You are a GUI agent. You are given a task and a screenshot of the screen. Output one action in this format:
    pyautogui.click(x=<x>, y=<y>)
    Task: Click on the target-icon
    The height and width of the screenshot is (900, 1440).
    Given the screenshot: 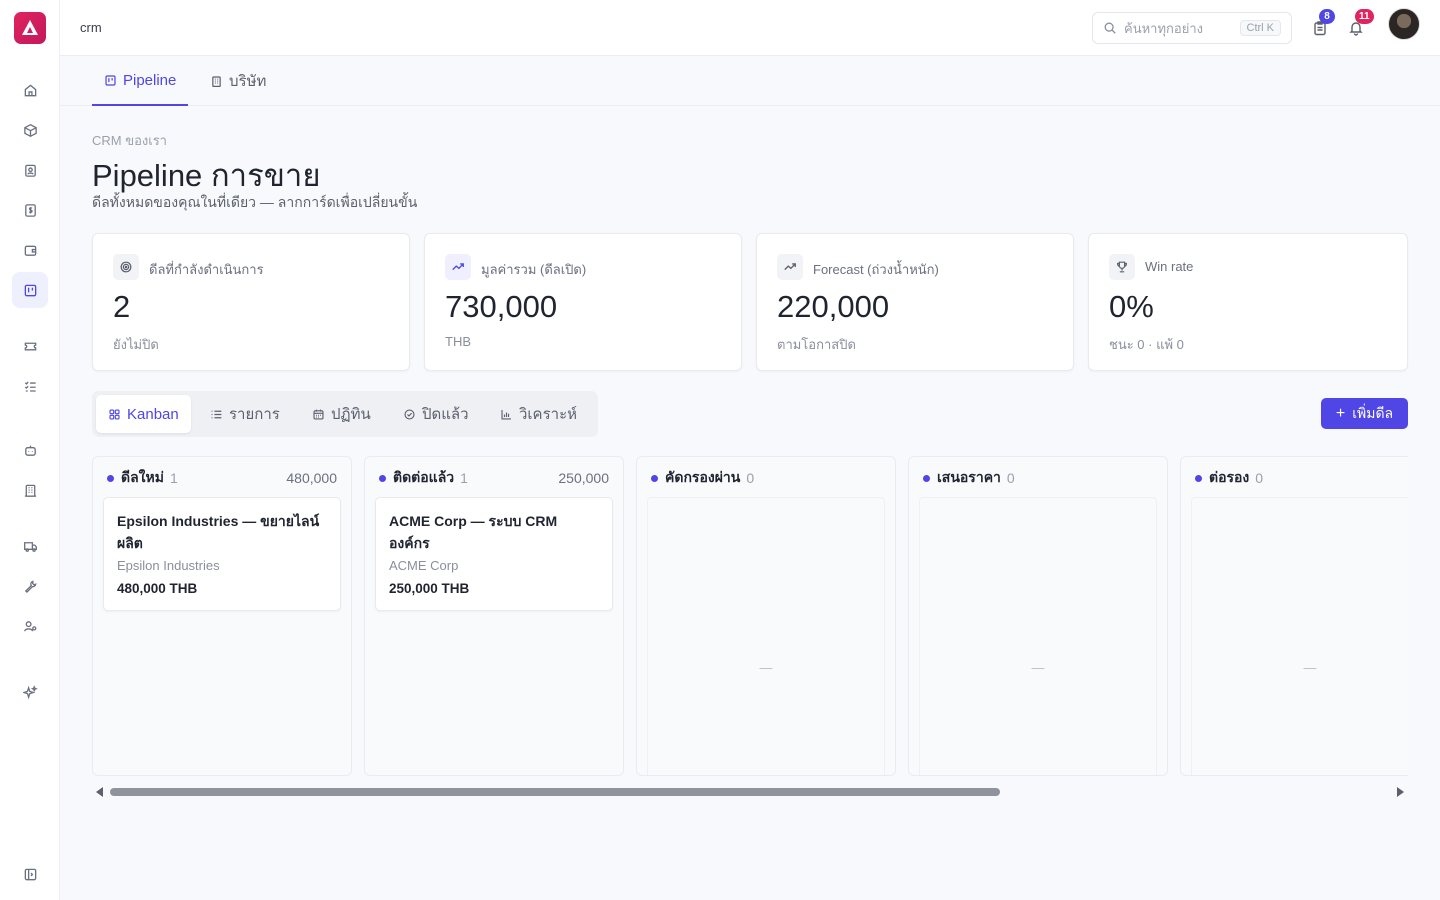 What is the action you would take?
    pyautogui.click(x=126, y=267)
    